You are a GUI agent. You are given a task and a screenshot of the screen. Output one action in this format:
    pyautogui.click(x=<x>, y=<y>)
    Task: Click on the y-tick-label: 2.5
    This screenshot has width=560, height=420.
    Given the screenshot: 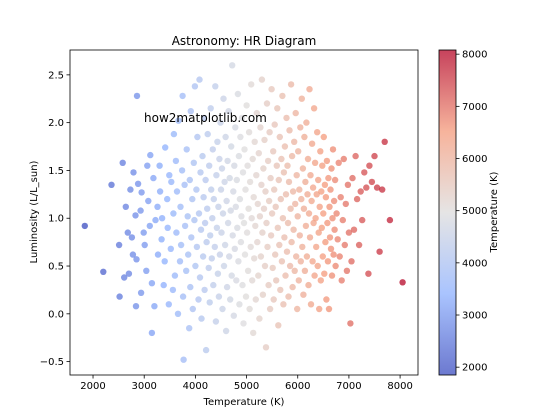 What is the action you would take?
    pyautogui.click(x=56, y=75)
    